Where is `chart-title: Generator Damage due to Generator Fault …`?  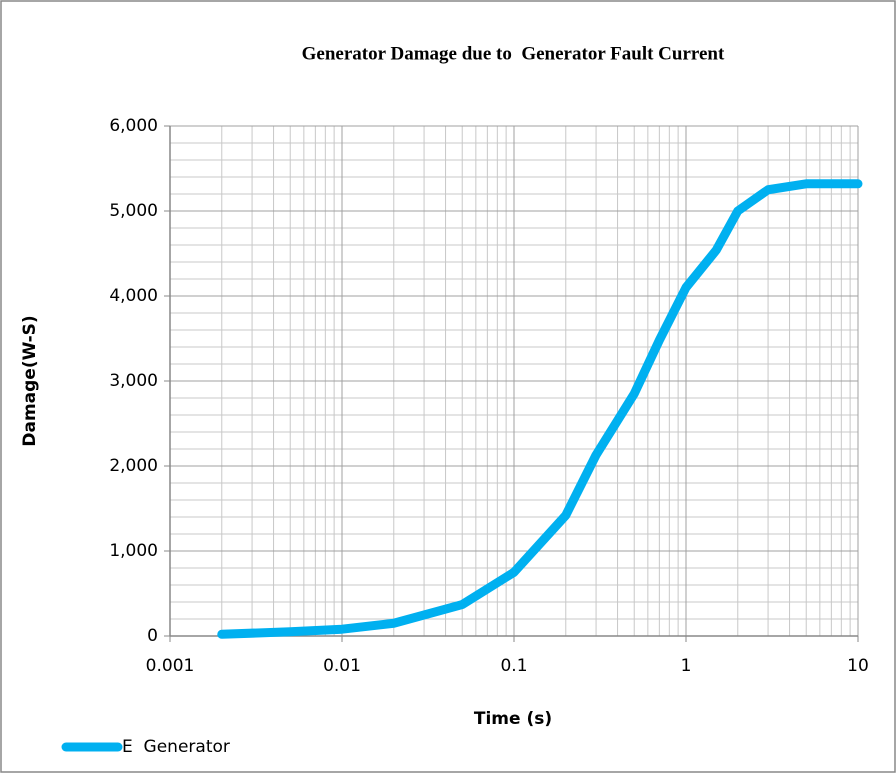 chart-title: Generator Damage due to Generator Fault … is located at coordinates (513, 53).